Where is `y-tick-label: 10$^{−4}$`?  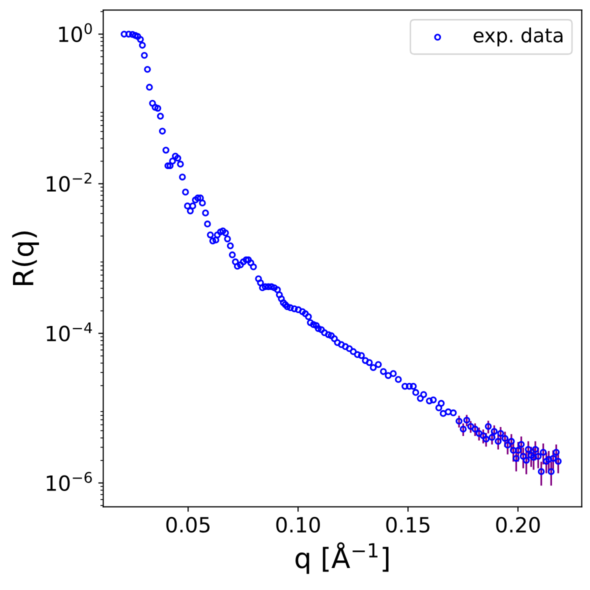
y-tick-label: 10$^{−4}$ is located at coordinates (69, 332).